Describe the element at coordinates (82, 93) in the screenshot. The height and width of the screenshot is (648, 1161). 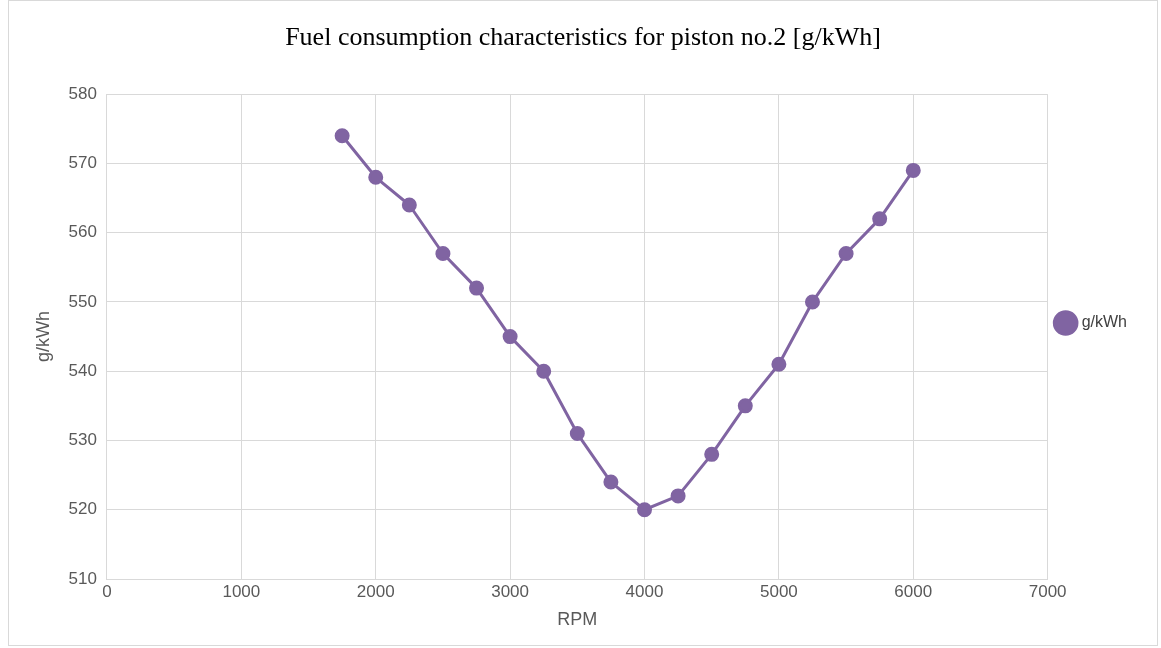
I see `y-tick-label: 580` at that location.